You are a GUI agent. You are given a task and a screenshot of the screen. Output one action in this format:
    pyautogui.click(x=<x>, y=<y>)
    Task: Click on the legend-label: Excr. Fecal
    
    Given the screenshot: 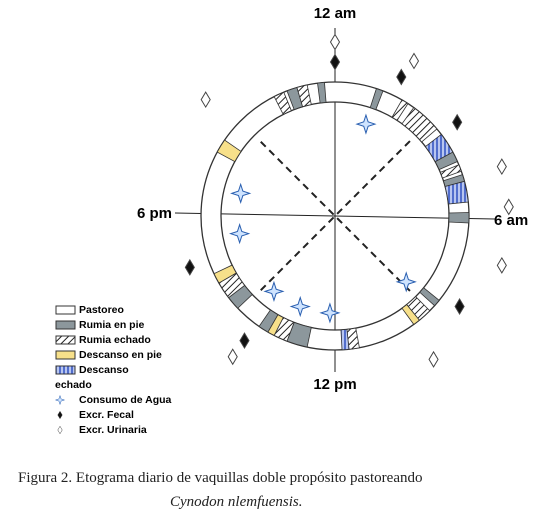 What is the action you would take?
    pyautogui.click(x=106, y=415)
    